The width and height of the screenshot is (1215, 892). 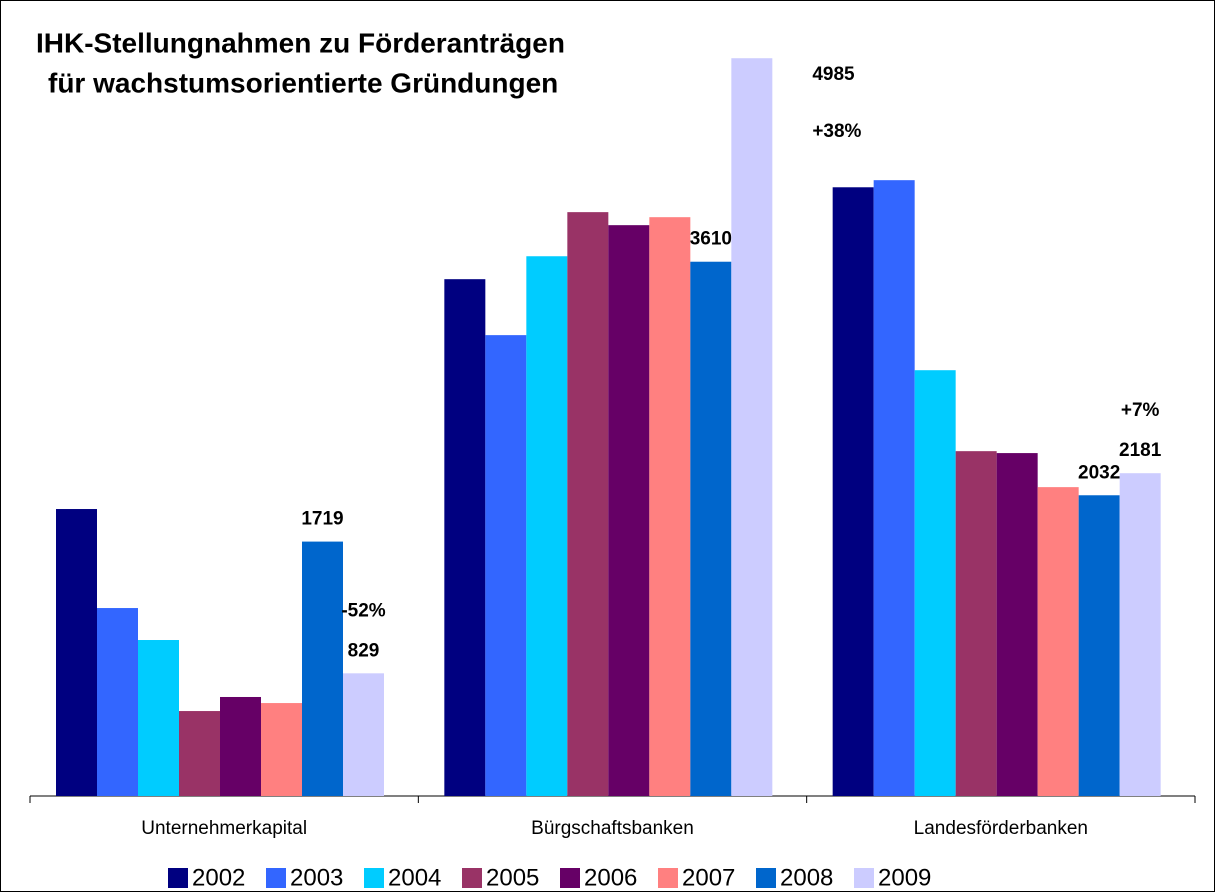 I want to click on legend-label: 2008, so click(x=806, y=877).